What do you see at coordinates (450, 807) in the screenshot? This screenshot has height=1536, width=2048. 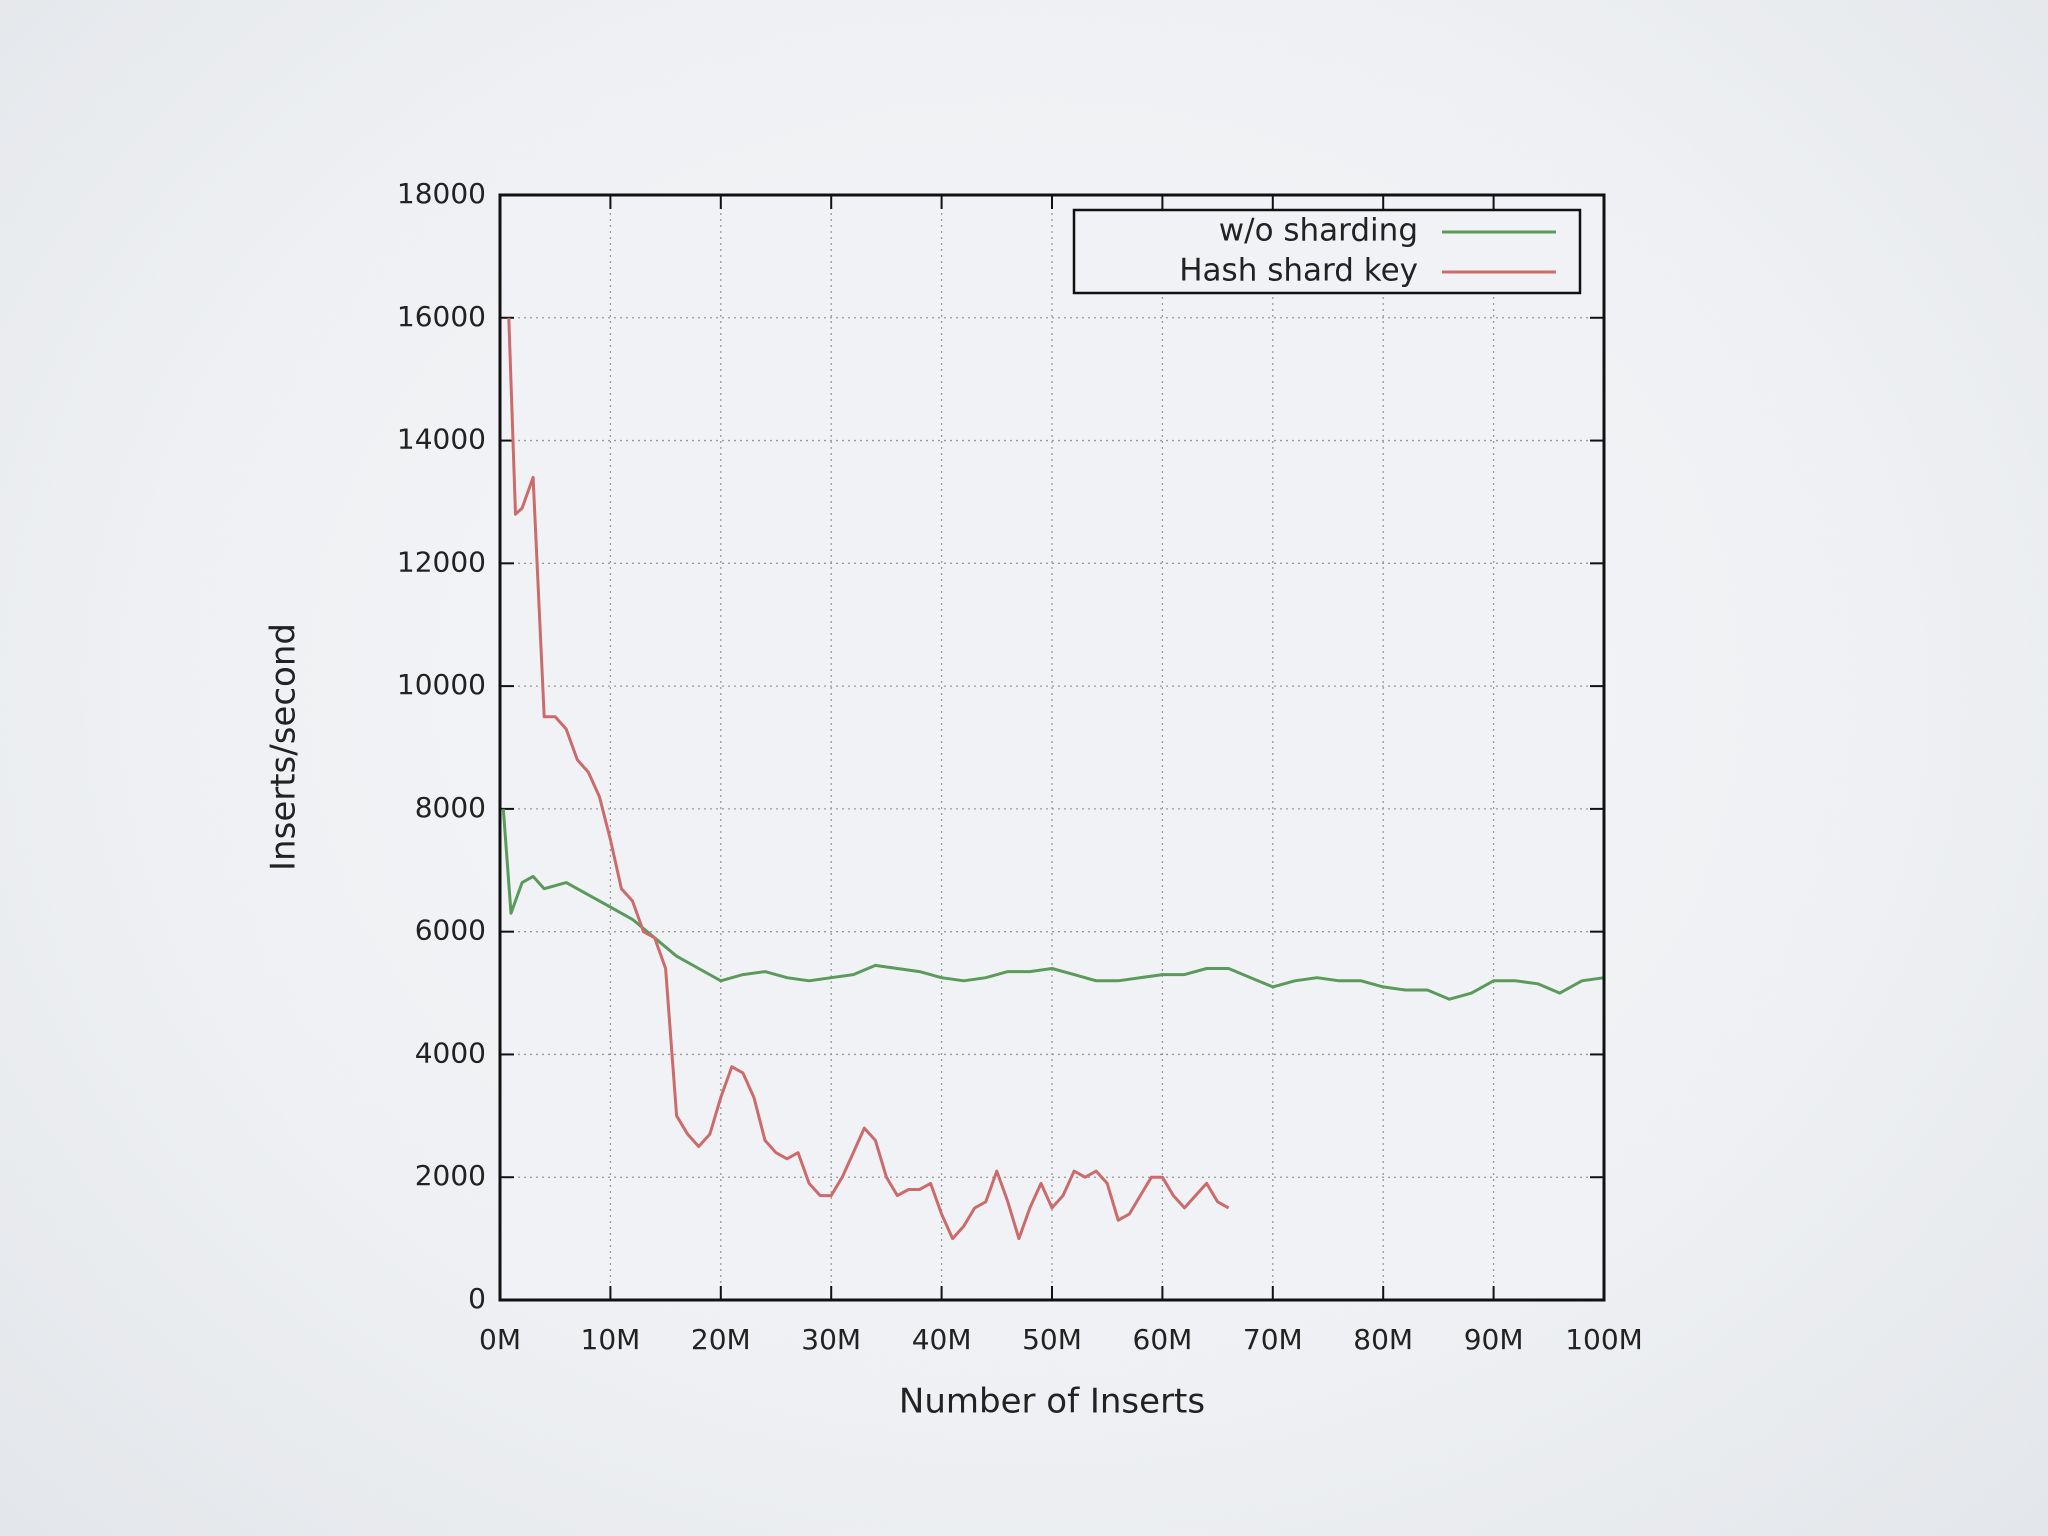 I see `y-tick-label: 8000` at bounding box center [450, 807].